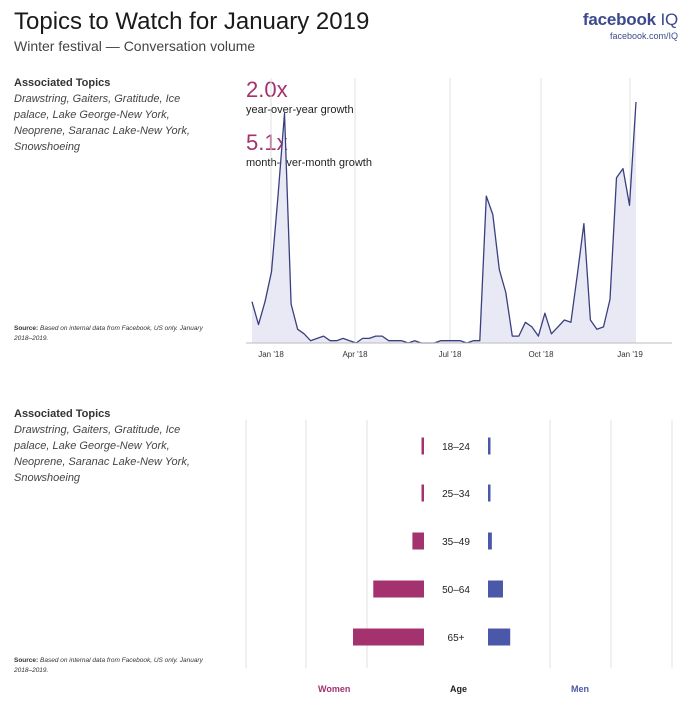 The height and width of the screenshot is (710, 700). Describe the element at coordinates (456, 590) in the screenshot. I see `age-group-label: 50–64` at that location.